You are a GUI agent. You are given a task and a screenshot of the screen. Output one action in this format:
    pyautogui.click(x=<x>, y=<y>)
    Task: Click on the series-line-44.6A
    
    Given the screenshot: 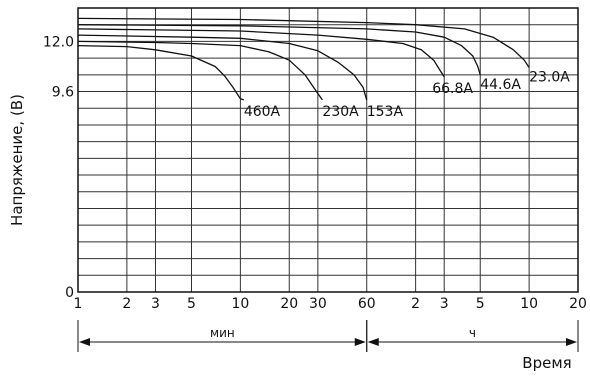 What is the action you would take?
    pyautogui.click(x=279, y=49)
    